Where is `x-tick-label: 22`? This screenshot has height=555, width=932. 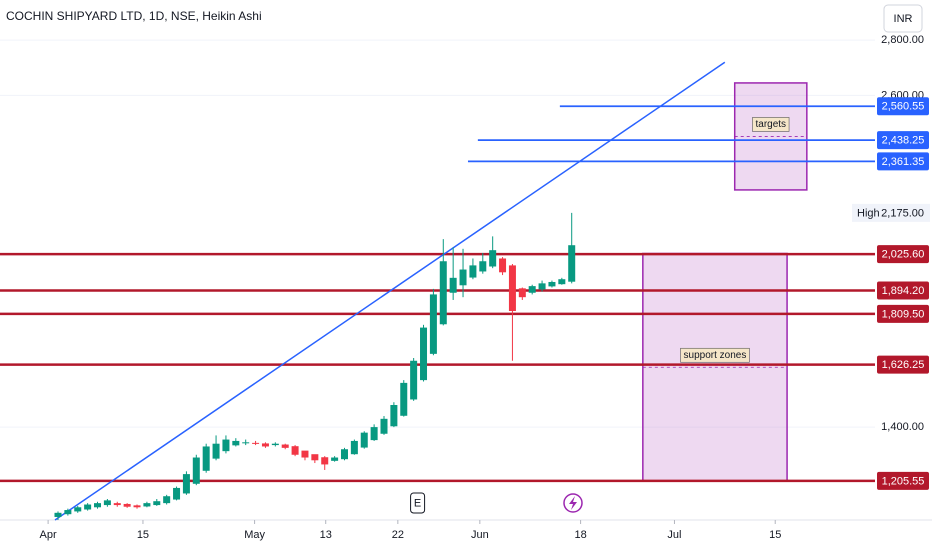 x-tick-label: 22 is located at coordinates (398, 535).